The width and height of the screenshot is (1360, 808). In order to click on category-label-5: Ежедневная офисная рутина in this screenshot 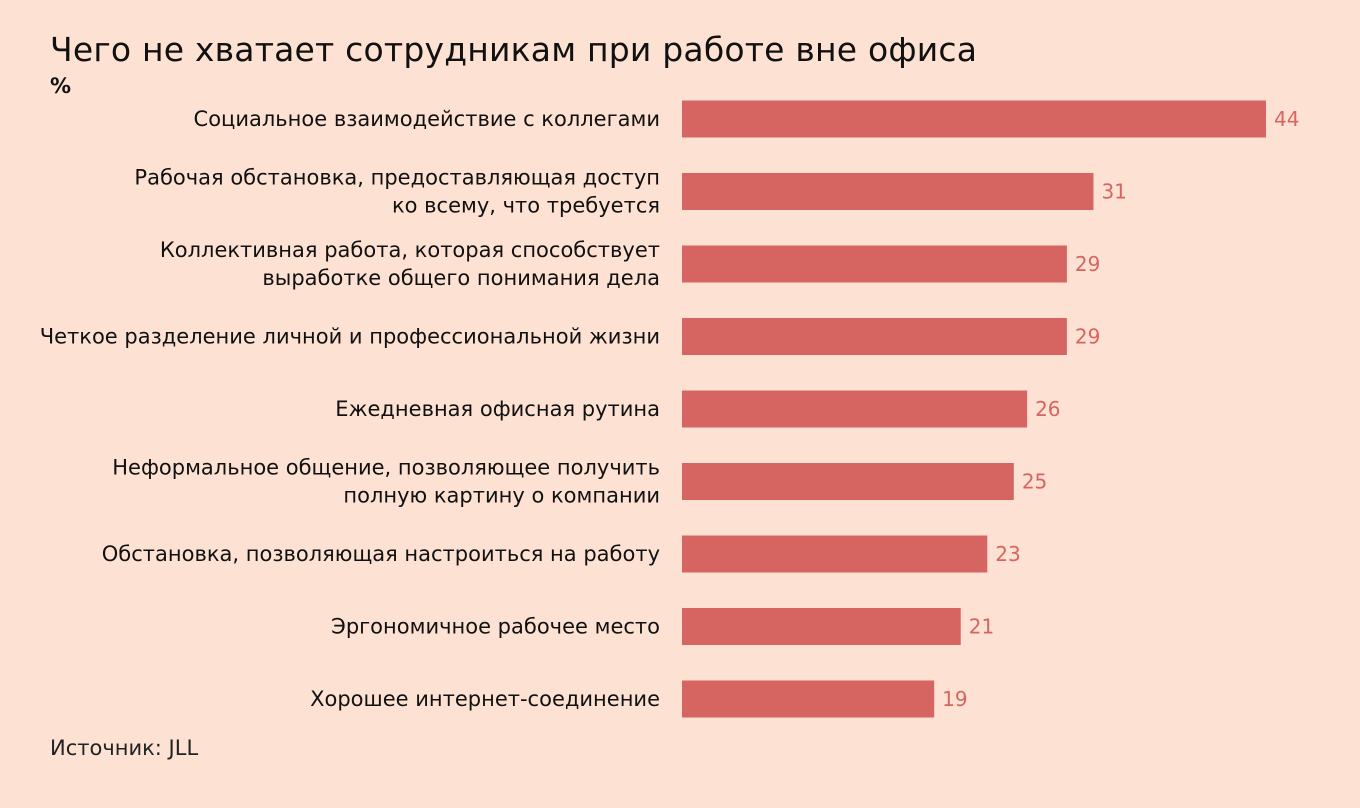, I will do `click(497, 409)`.